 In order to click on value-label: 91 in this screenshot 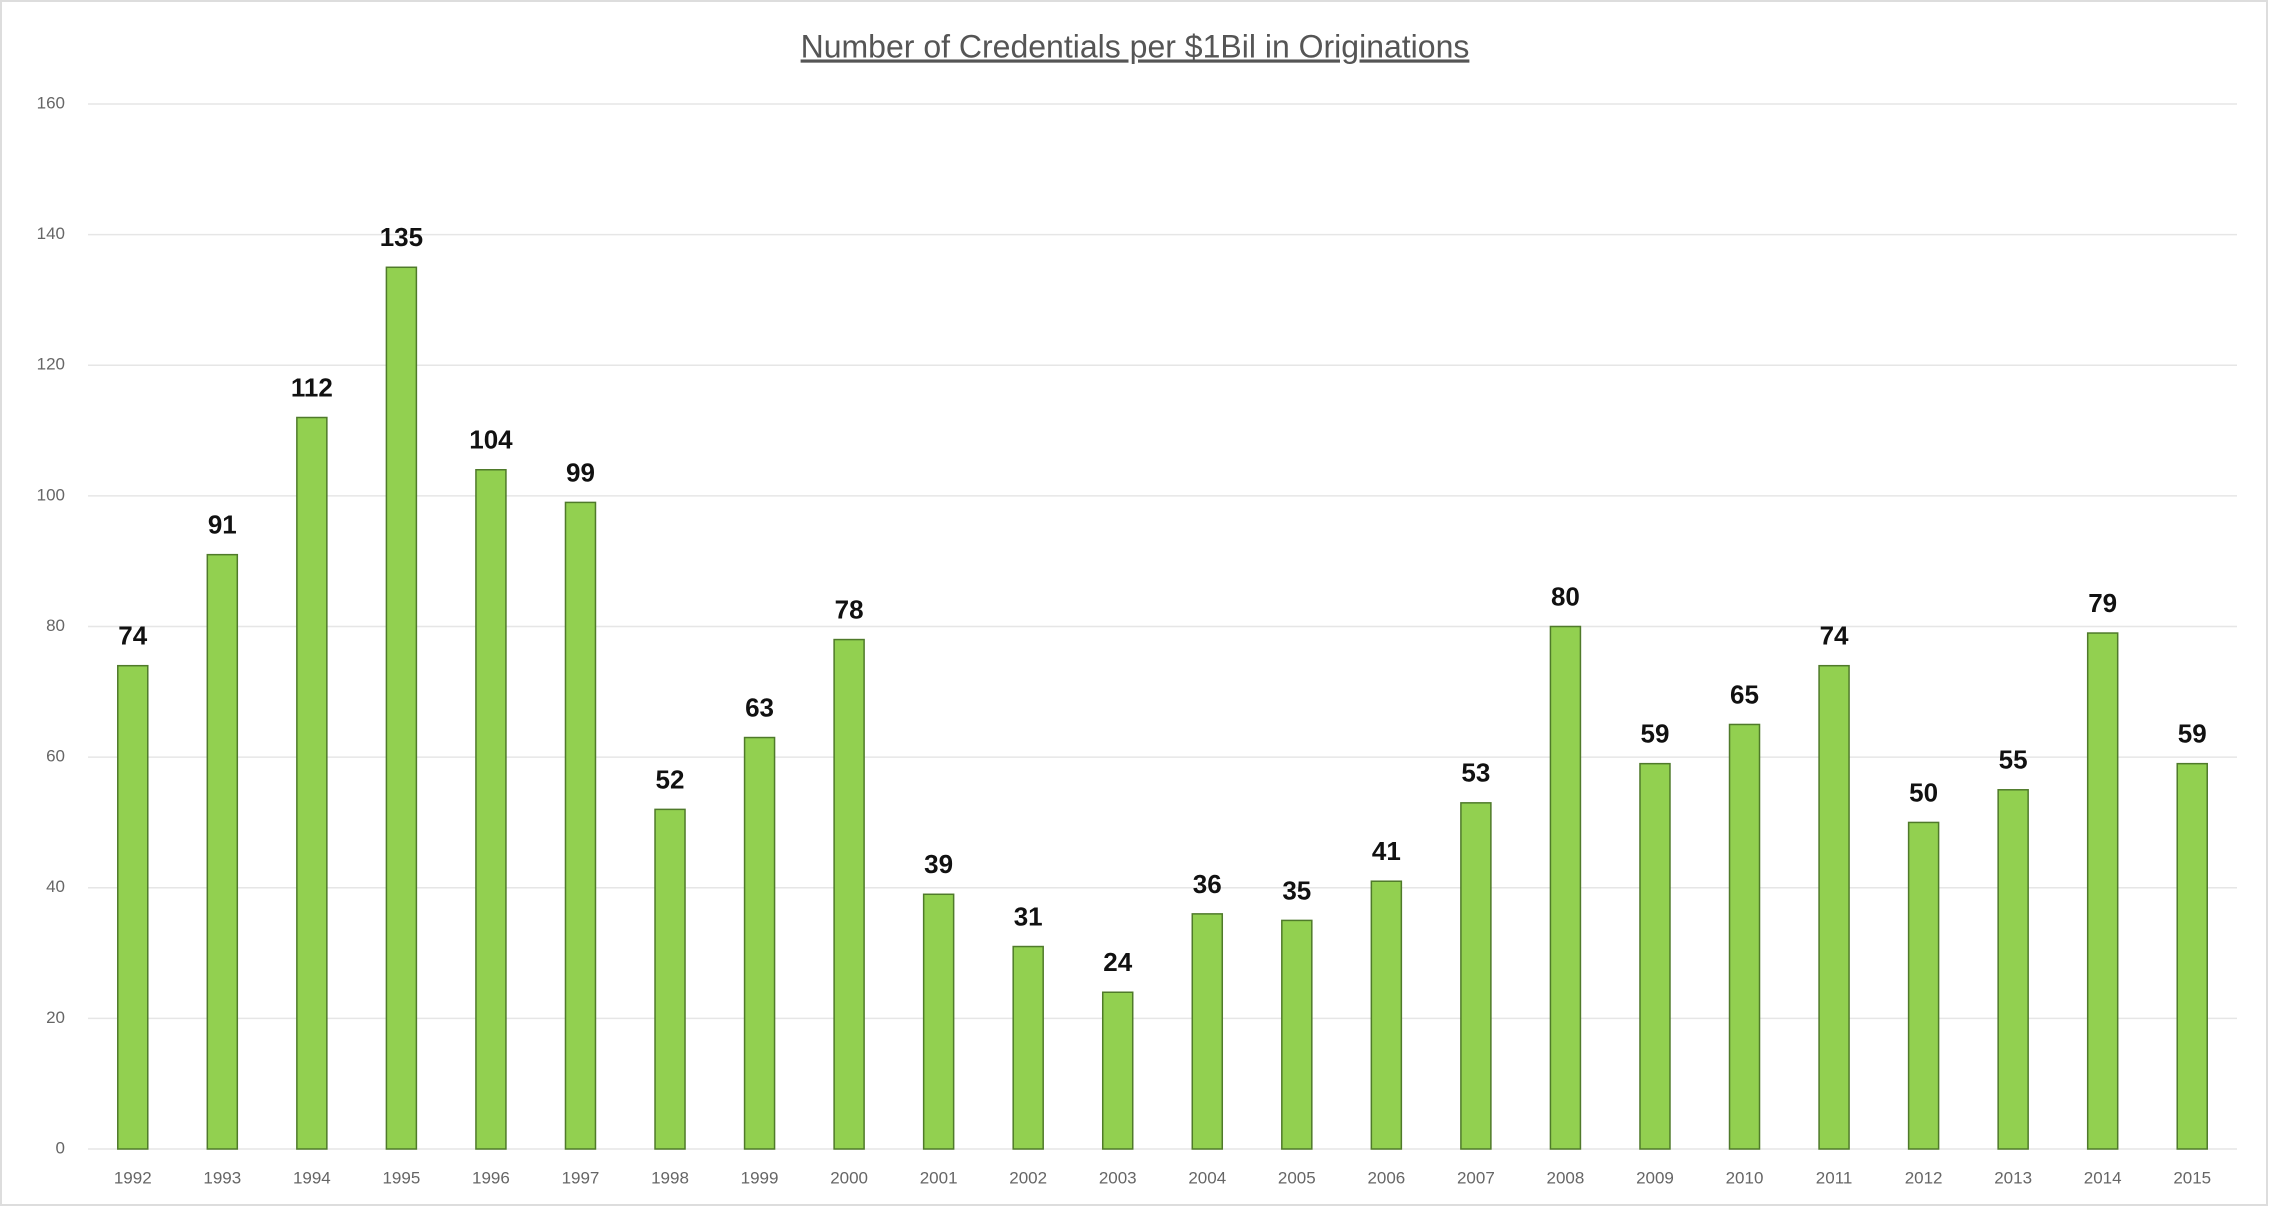, I will do `click(222, 525)`.